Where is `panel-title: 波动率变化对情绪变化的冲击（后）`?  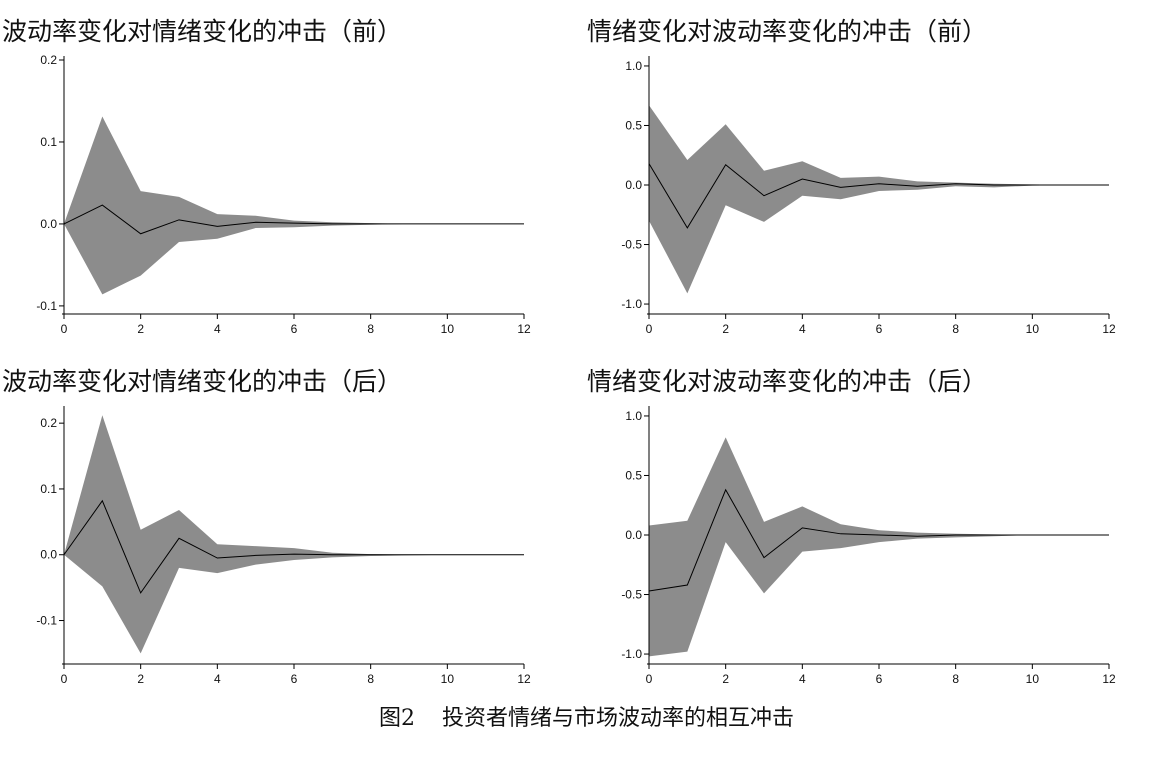 panel-title: 波动率变化对情绪变化的冲击（后） is located at coordinates (202, 381).